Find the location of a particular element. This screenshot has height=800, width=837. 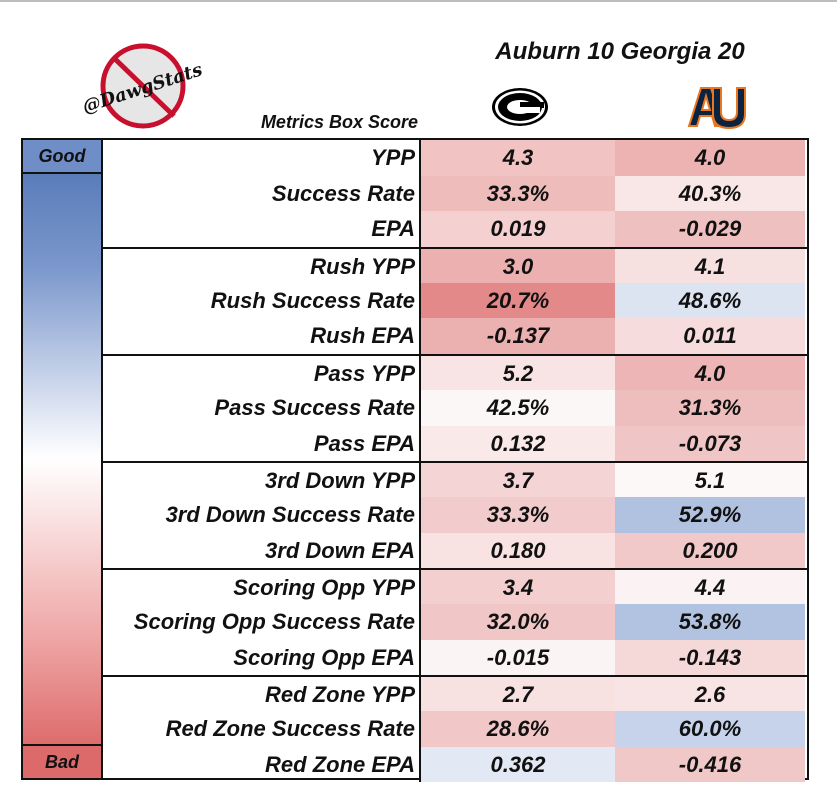

metric-label: Scoring Opp EPA is located at coordinates (262, 657).